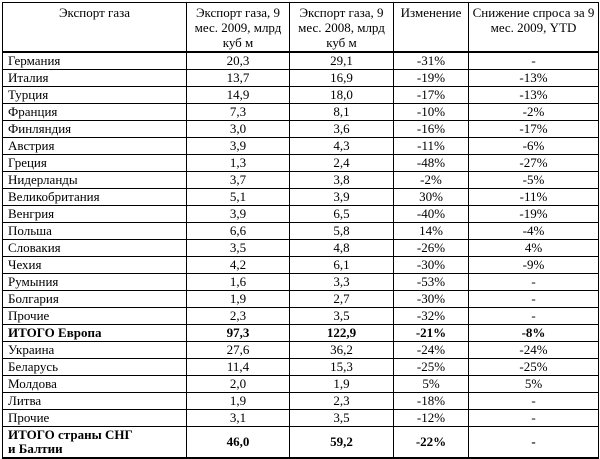 This screenshot has height=459, width=600. I want to click on demand-decline-cell: -2%, so click(533, 112).